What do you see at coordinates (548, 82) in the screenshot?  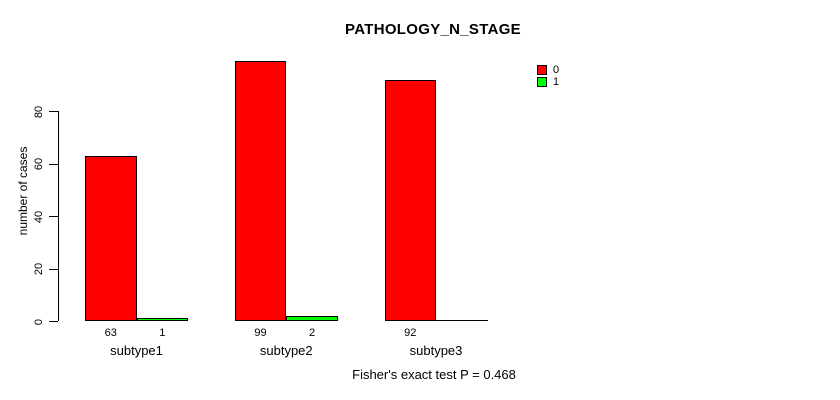 I see `legend-item-1: 1` at bounding box center [548, 82].